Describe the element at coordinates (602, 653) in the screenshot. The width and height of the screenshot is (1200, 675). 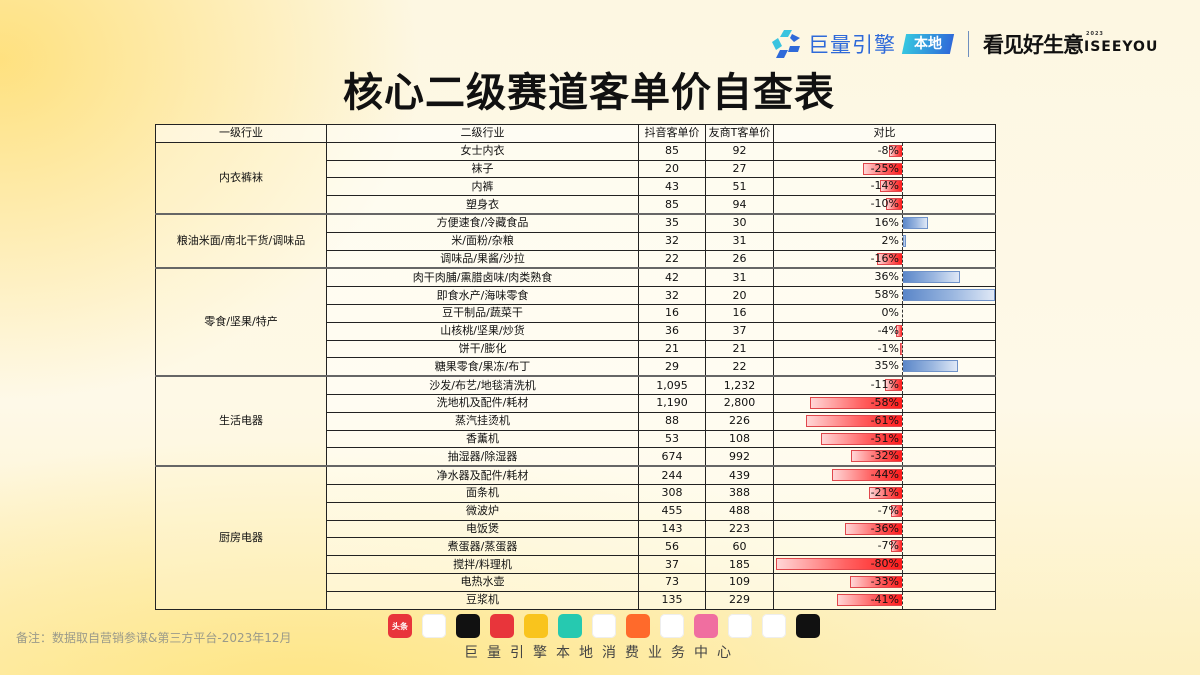
I see `footer-org: 巨量引擎本地消费业务中心` at that location.